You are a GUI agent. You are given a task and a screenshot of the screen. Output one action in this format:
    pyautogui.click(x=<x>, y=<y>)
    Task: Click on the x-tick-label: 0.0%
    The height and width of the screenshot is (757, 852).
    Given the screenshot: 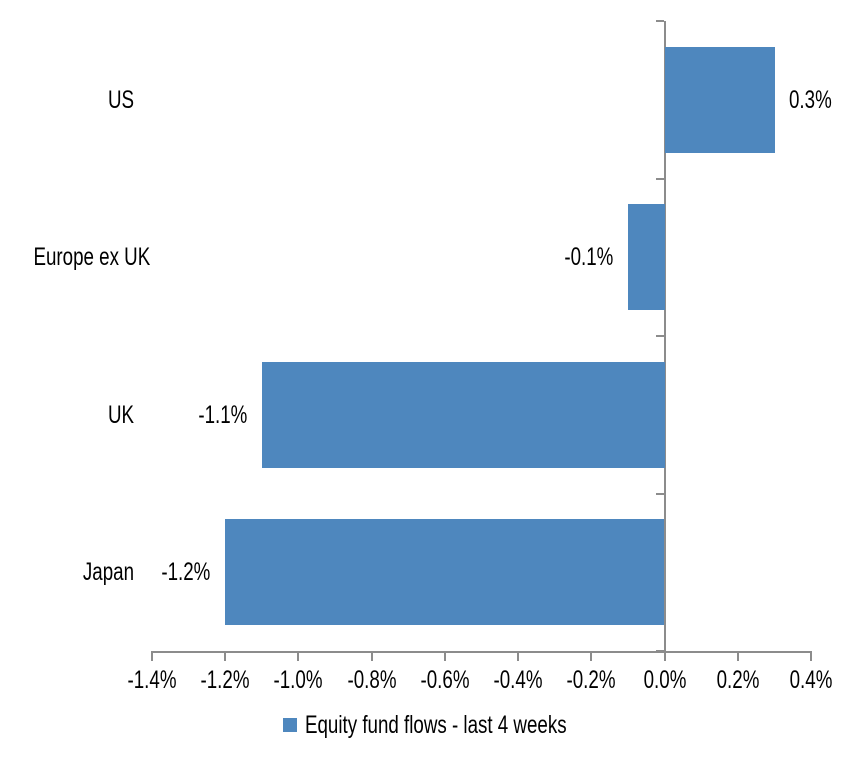 What is the action you would take?
    pyautogui.click(x=665, y=680)
    